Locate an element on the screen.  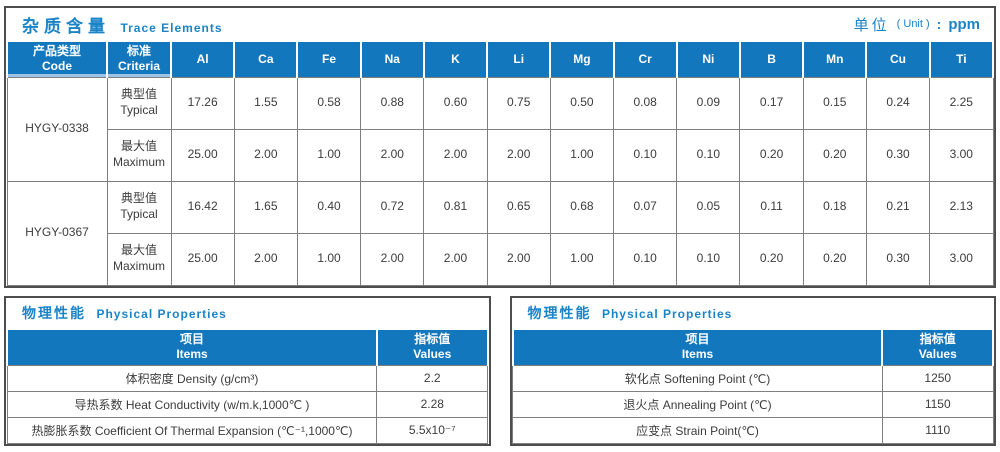
table-row: 应变点 Strain Point(℃) 1110 is located at coordinates (753, 430).